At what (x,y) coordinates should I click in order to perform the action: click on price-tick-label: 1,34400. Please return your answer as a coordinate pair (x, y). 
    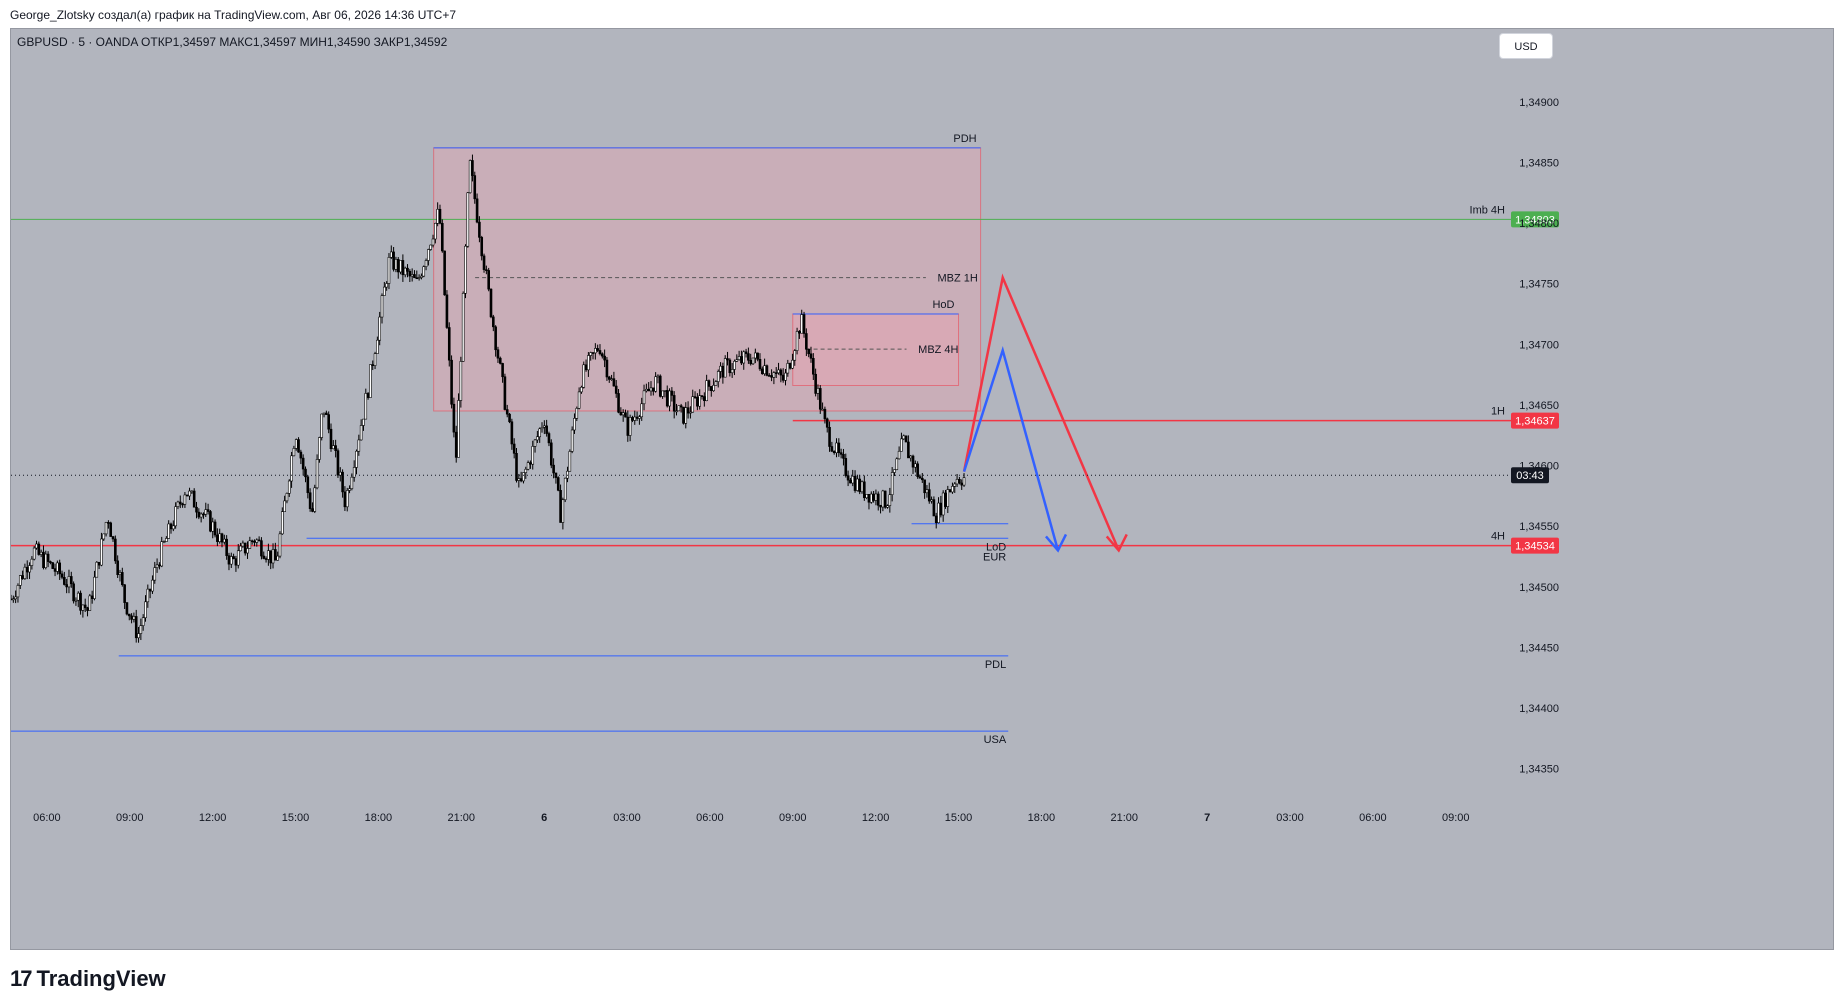
    Looking at the image, I should click on (1539, 709).